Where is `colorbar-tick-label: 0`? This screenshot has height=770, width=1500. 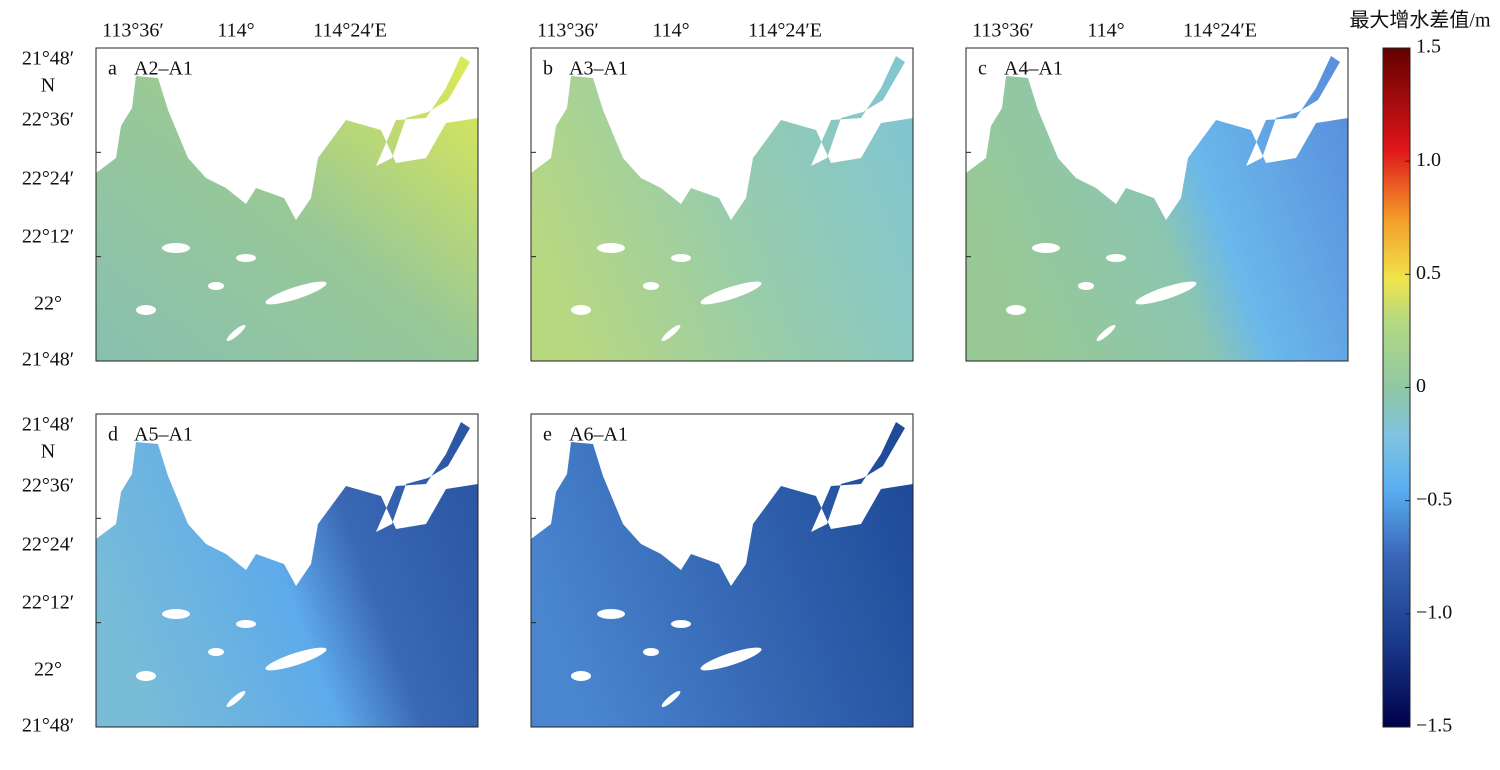 colorbar-tick-label: 0 is located at coordinates (1421, 386).